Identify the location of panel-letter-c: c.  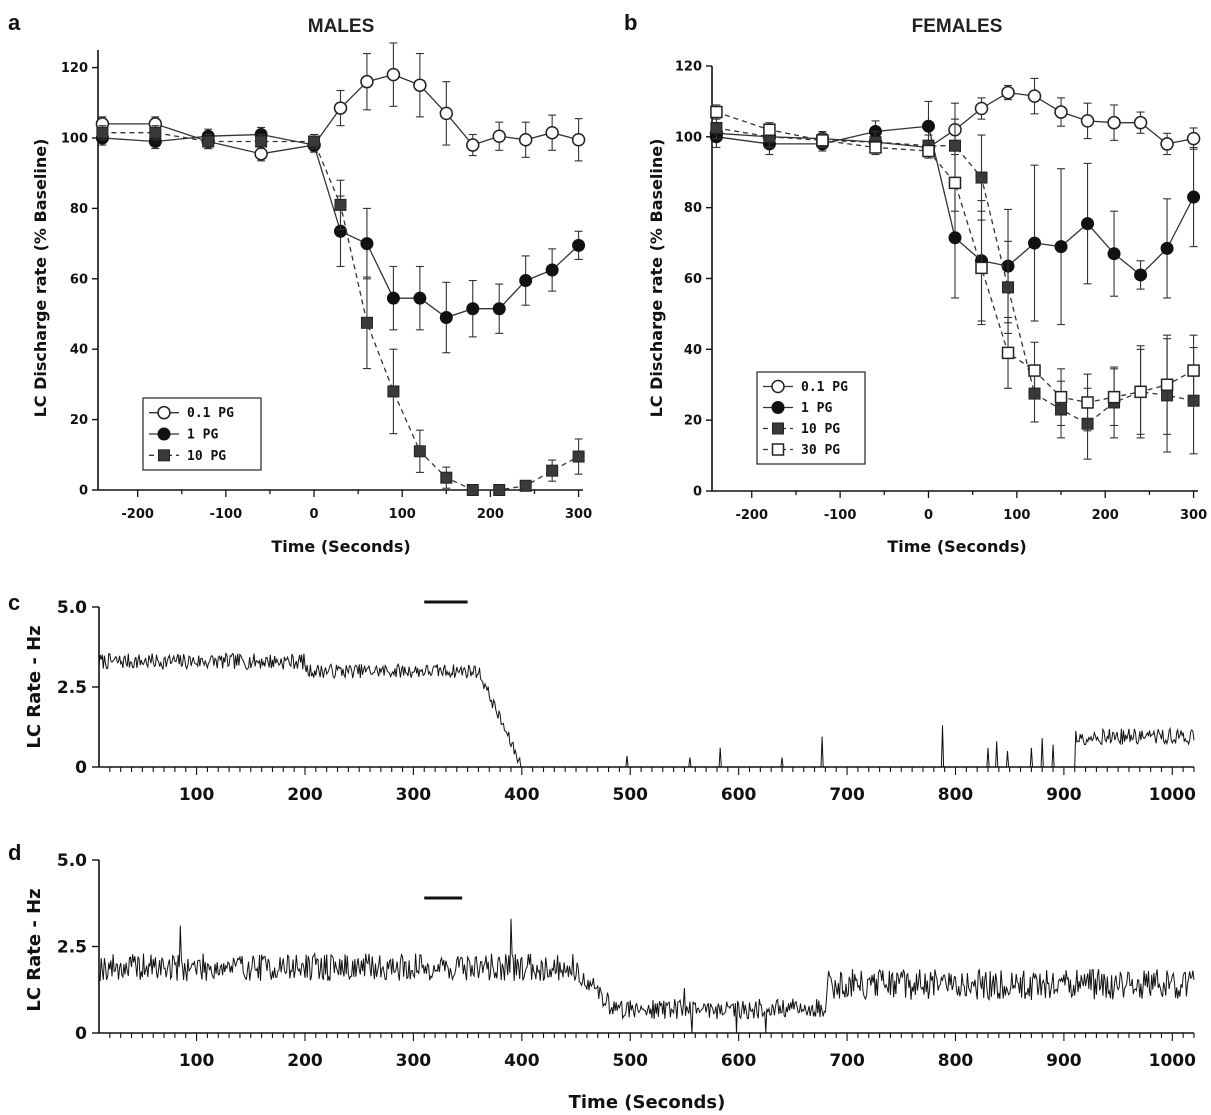
(14, 602).